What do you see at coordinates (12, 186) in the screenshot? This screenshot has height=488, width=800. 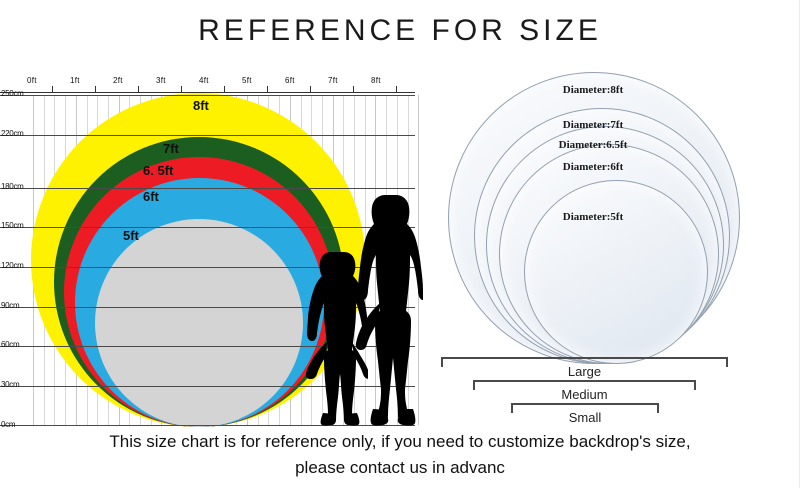 I see `y-tick-label-180cm: 180cm` at bounding box center [12, 186].